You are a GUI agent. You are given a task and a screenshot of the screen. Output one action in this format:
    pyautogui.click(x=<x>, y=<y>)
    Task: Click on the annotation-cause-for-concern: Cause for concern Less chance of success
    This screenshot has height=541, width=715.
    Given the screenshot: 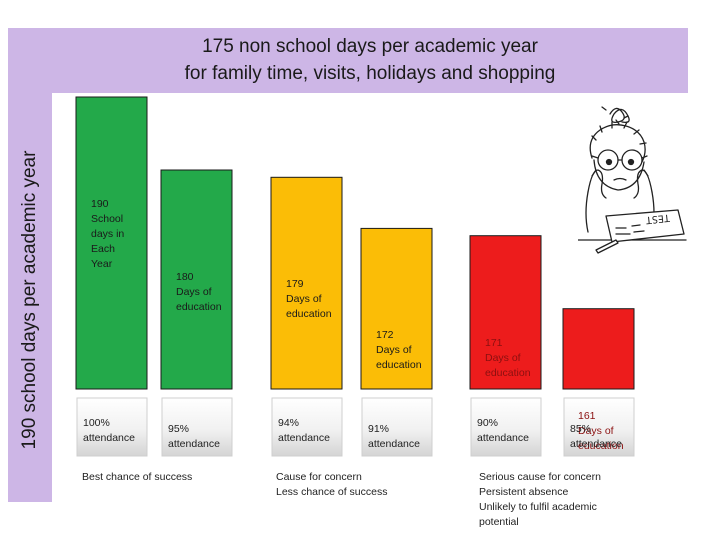 What is the action you would take?
    pyautogui.click(x=332, y=484)
    